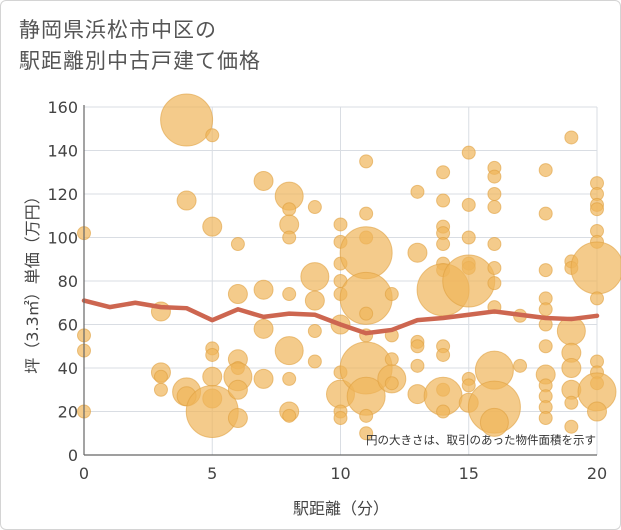 The width and height of the screenshot is (621, 530). Describe the element at coordinates (84, 473) in the screenshot. I see `x-tick-label: 0` at that location.